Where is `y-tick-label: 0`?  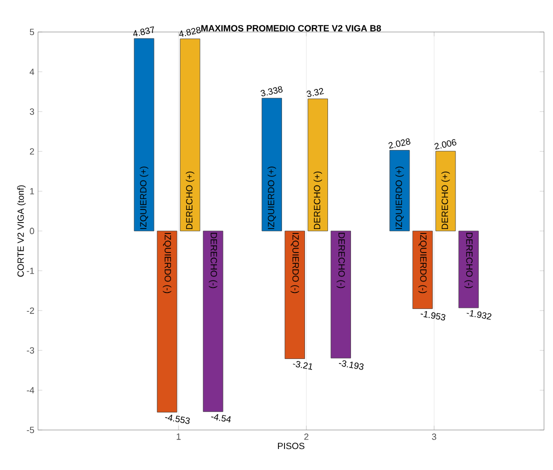 y-tick-label: 0 is located at coordinates (32, 231).